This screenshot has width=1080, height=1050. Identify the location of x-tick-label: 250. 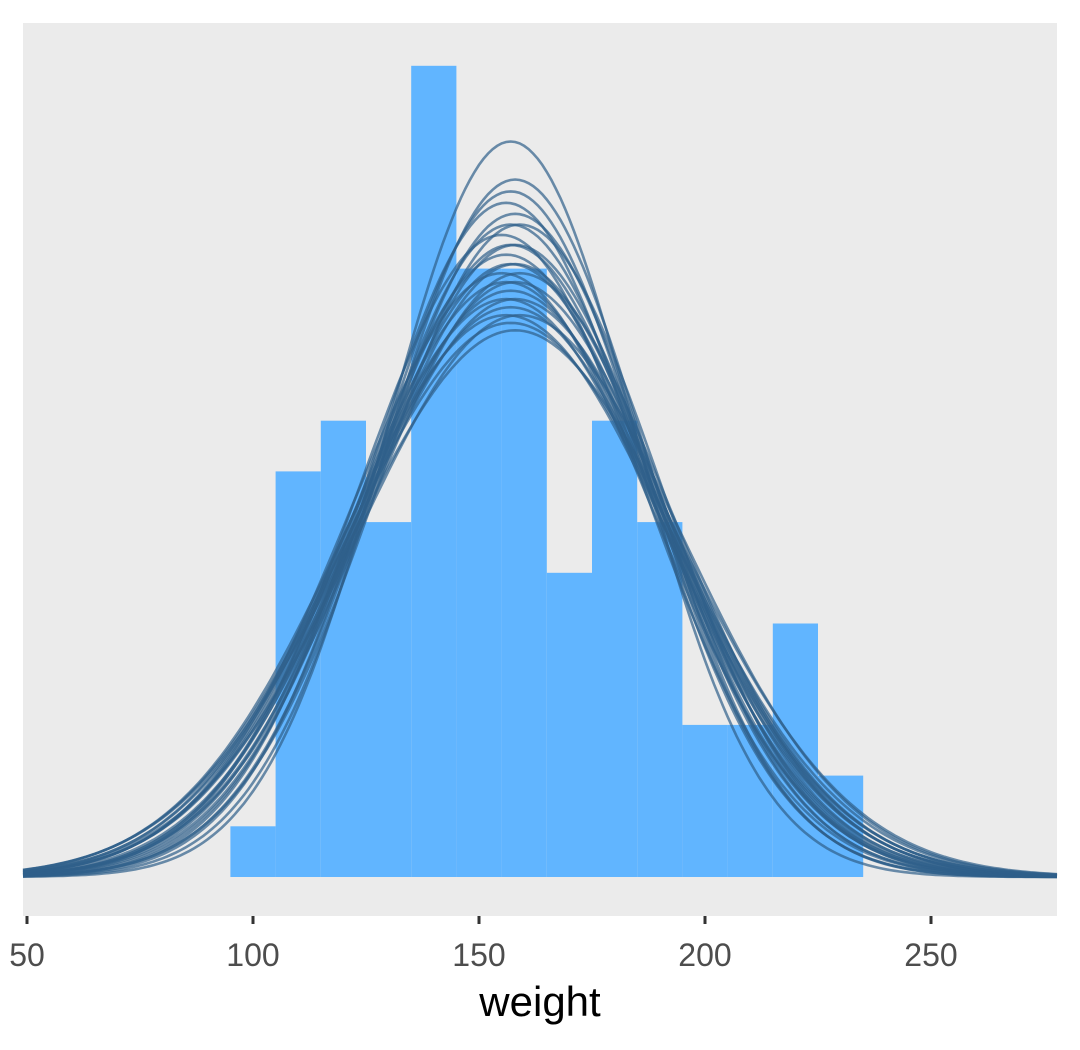
(930, 955).